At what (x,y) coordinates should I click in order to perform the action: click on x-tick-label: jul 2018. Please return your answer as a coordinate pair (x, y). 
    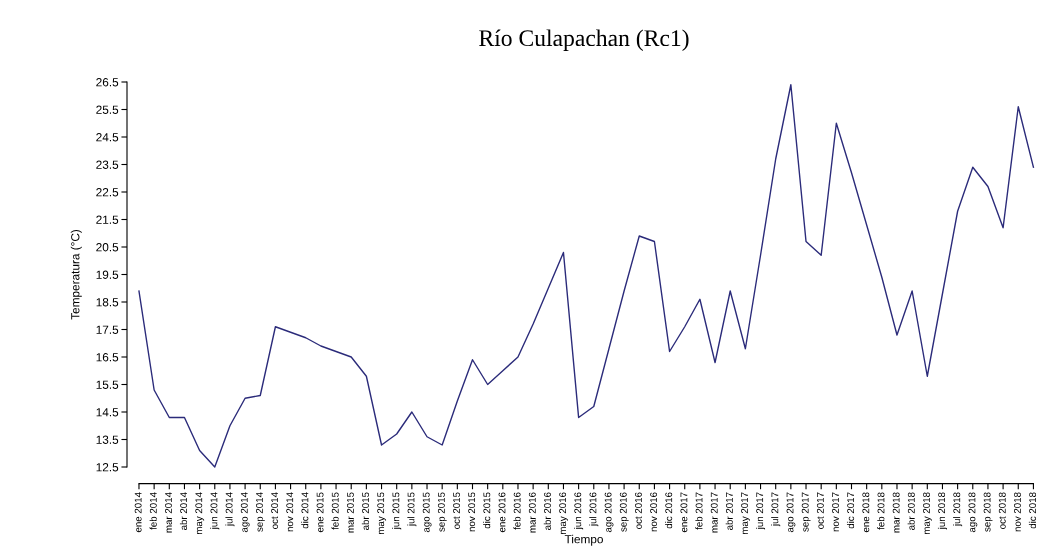
    Looking at the image, I should click on (958, 509).